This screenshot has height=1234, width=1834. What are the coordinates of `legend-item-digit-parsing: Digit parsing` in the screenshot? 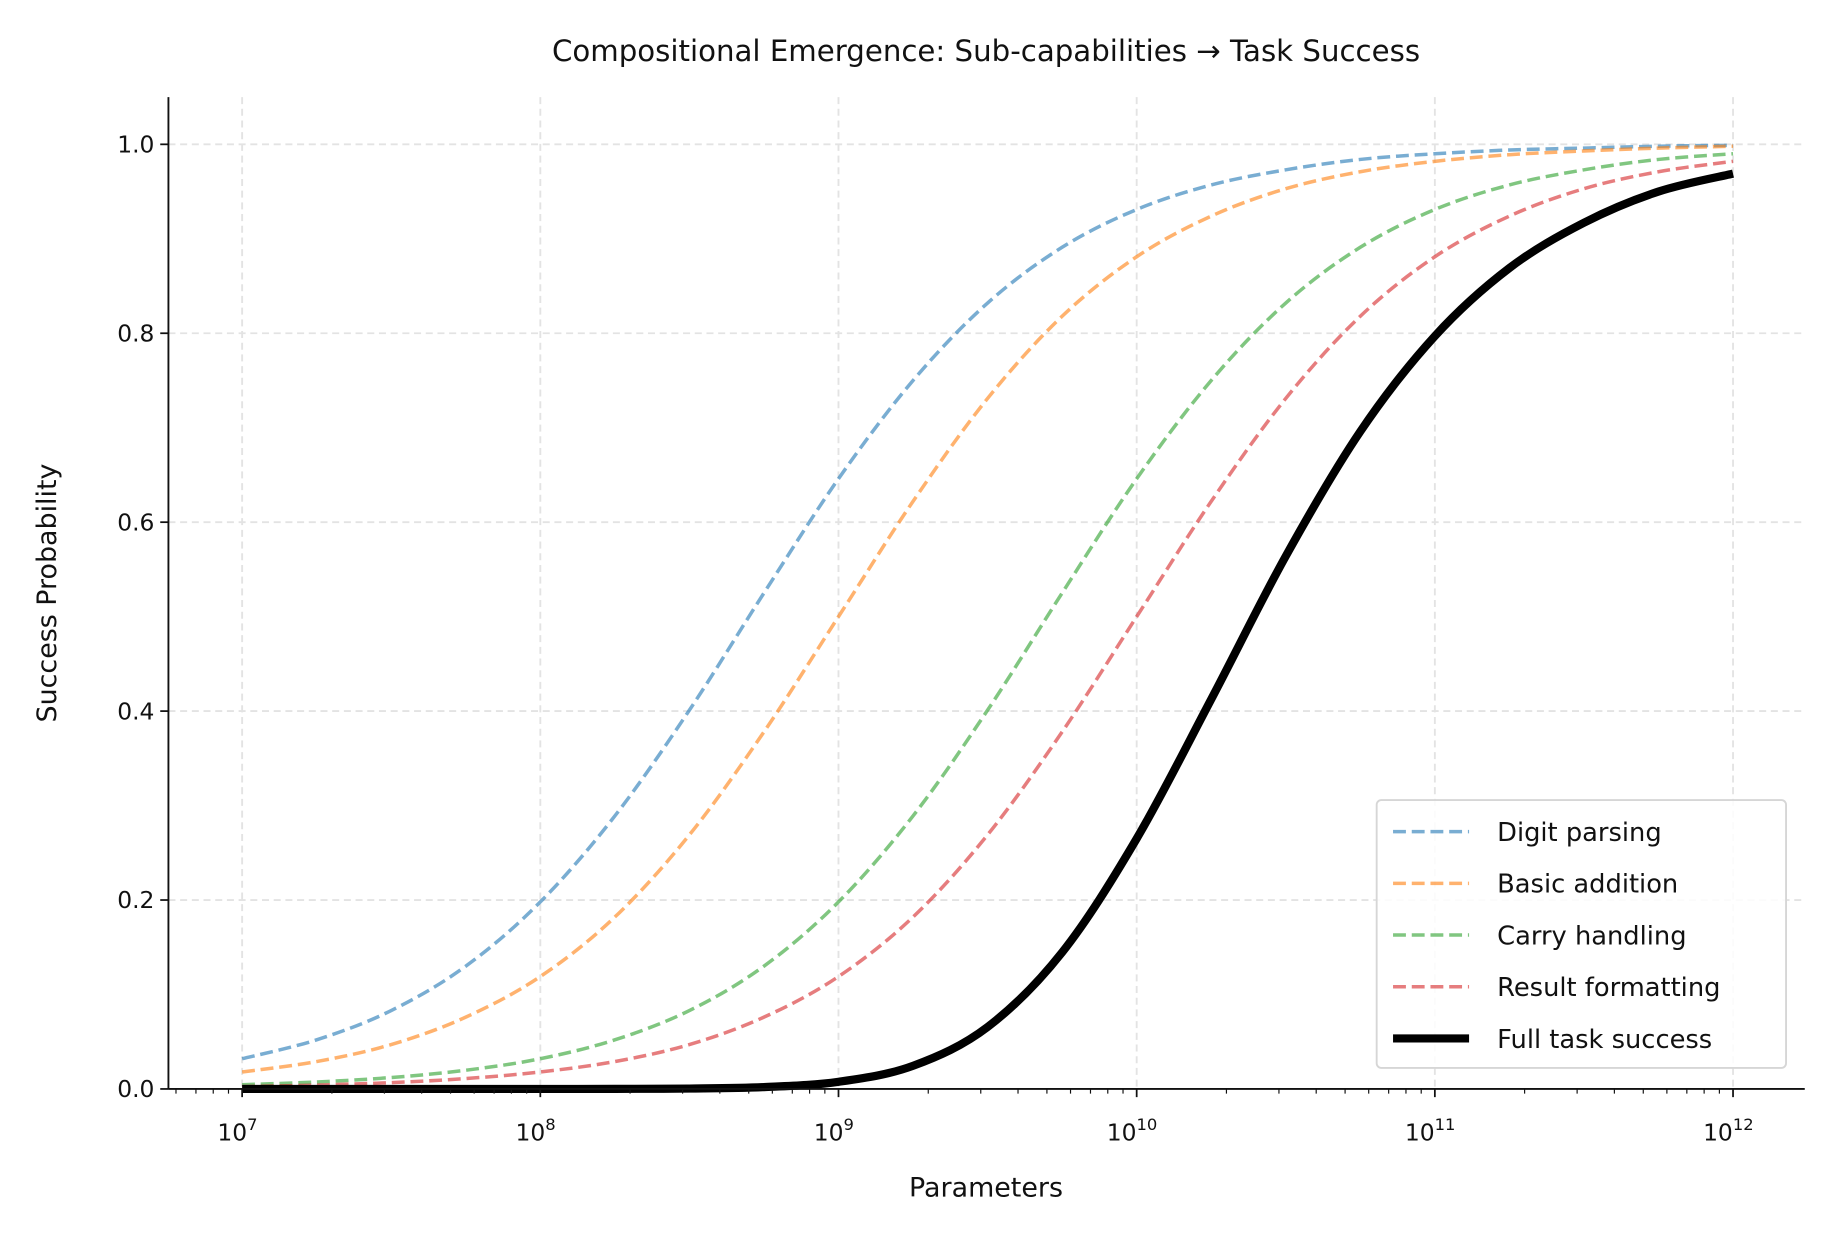 It's located at (1527, 833).